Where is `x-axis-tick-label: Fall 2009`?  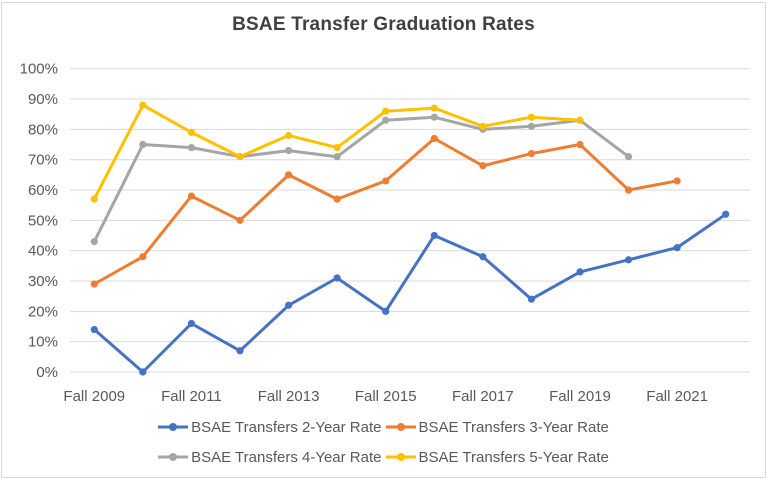 x-axis-tick-label: Fall 2009 is located at coordinates (94, 396).